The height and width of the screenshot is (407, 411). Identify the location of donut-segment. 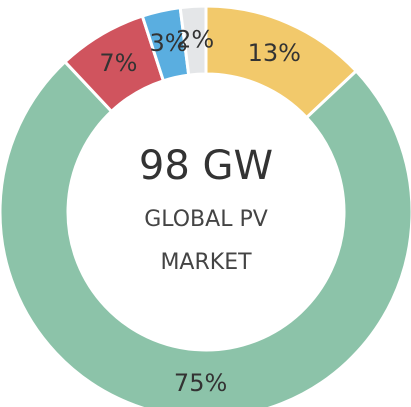
(193, 40).